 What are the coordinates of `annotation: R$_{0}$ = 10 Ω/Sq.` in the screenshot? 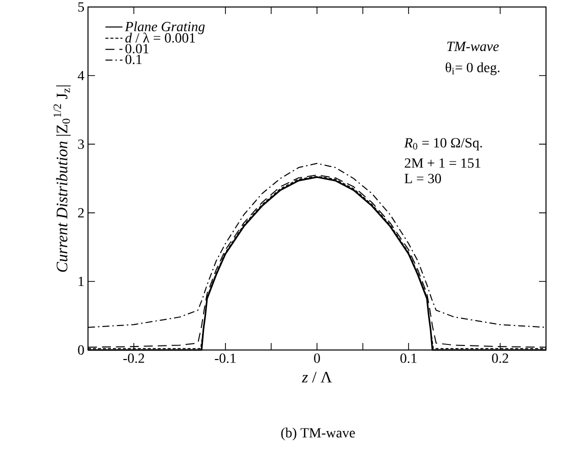 It's located at (443, 144).